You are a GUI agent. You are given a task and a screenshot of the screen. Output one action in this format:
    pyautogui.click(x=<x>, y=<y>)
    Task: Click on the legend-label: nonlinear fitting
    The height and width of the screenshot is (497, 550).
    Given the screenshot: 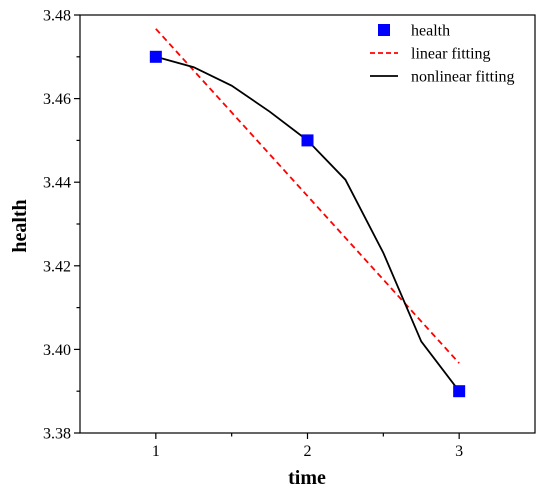 What is the action you would take?
    pyautogui.click(x=463, y=77)
    